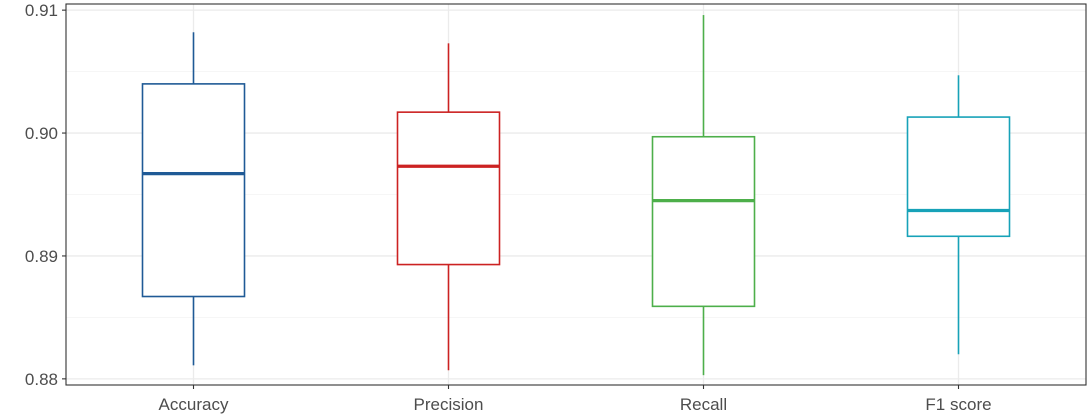 The width and height of the screenshot is (1089, 416). Describe the element at coordinates (41, 256) in the screenshot. I see `y-tick-label: 0.89` at that location.